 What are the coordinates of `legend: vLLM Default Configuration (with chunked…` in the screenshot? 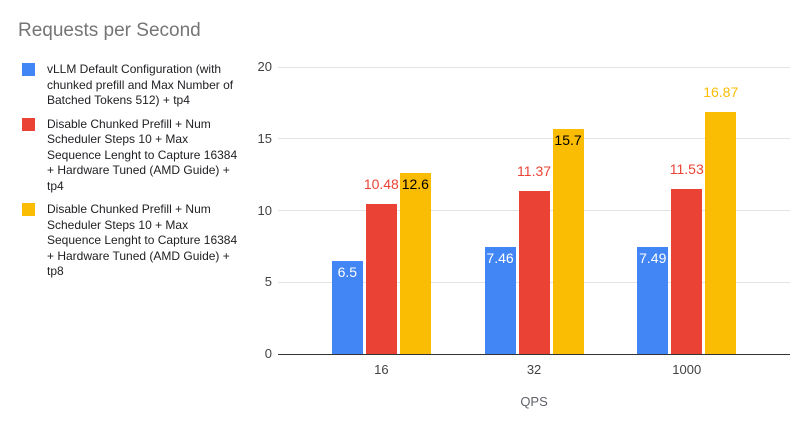 It's located at (134, 171).